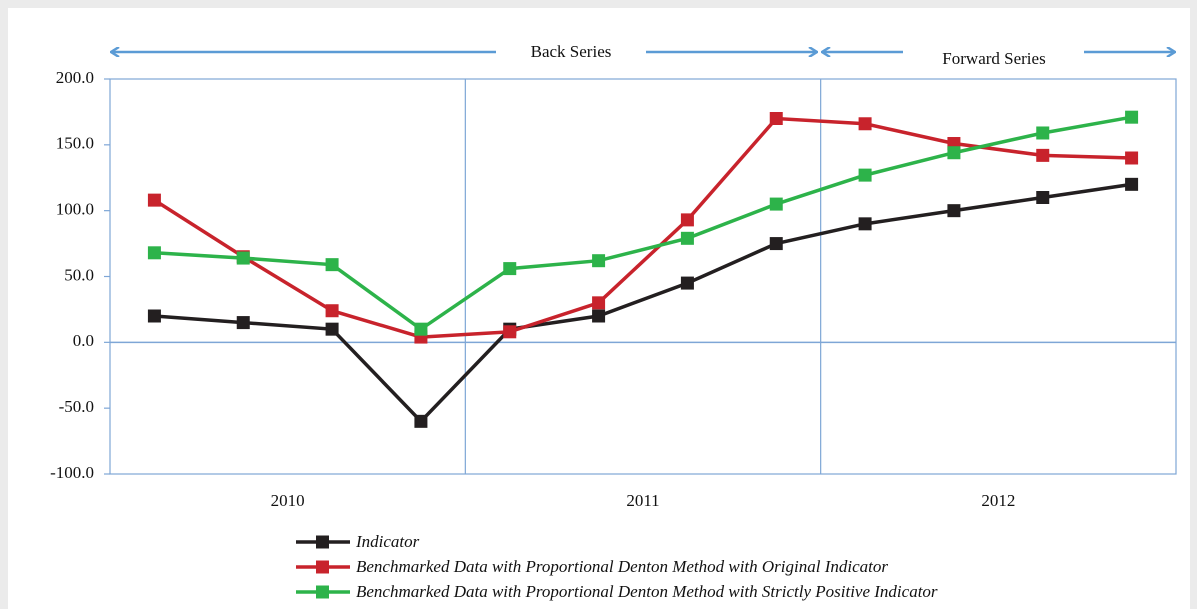 The width and height of the screenshot is (1197, 609). Describe the element at coordinates (993, 58) in the screenshot. I see `annotation: Forward Series` at that location.